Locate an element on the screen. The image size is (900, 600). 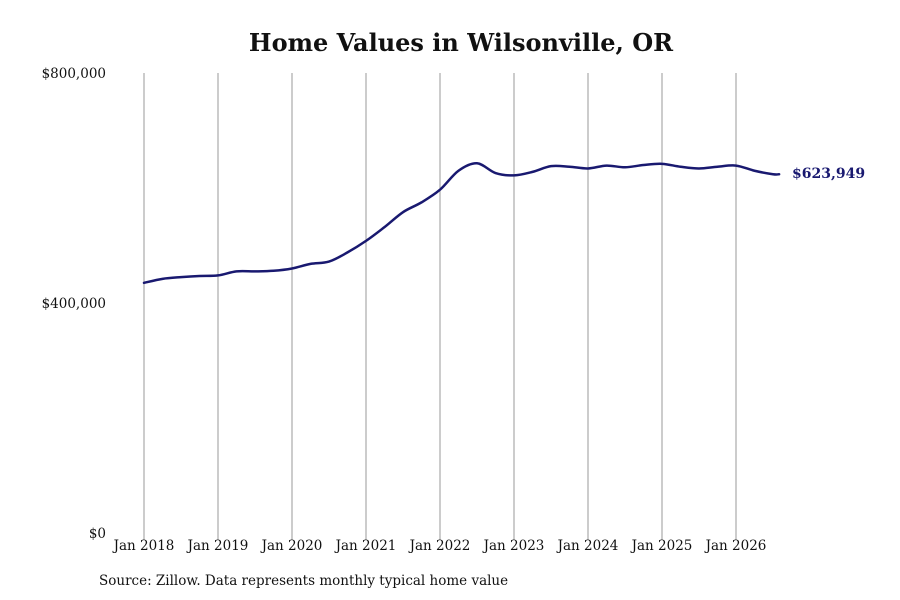
x-tick-label: Jan 2025 is located at coordinates (661, 546).